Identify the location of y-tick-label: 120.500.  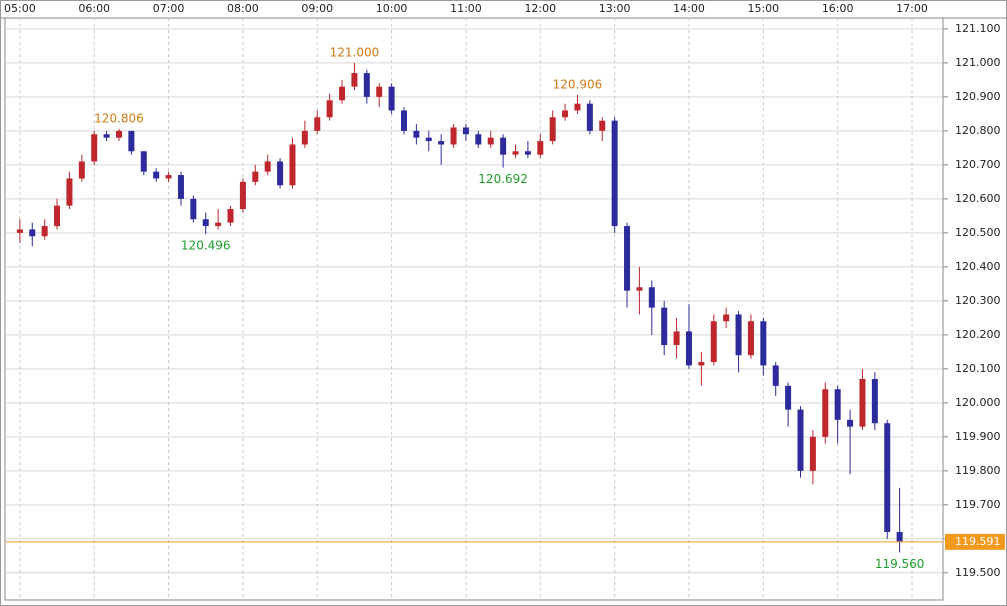
(978, 232).